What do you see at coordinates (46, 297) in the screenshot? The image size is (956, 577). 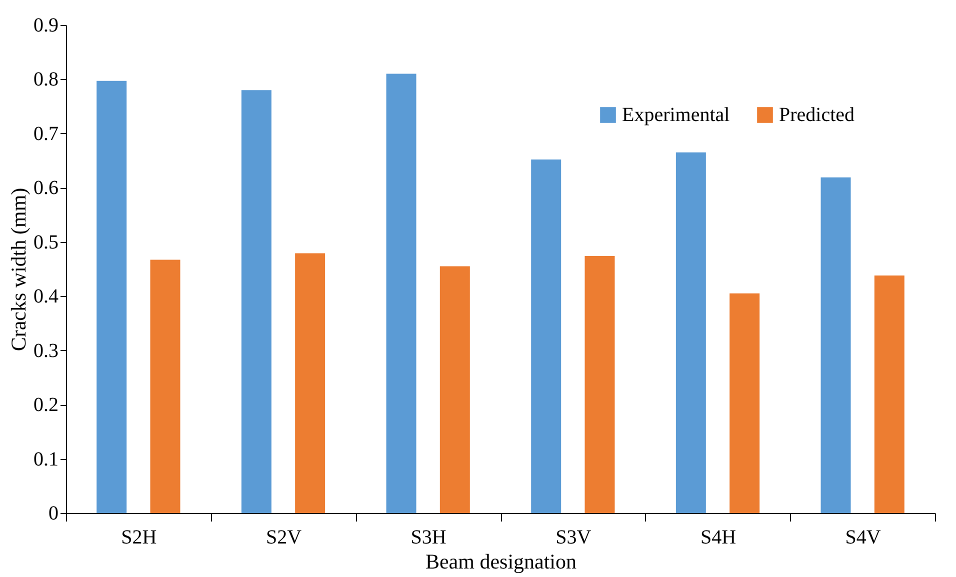 I see `y-tick-label: 0.4` at bounding box center [46, 297].